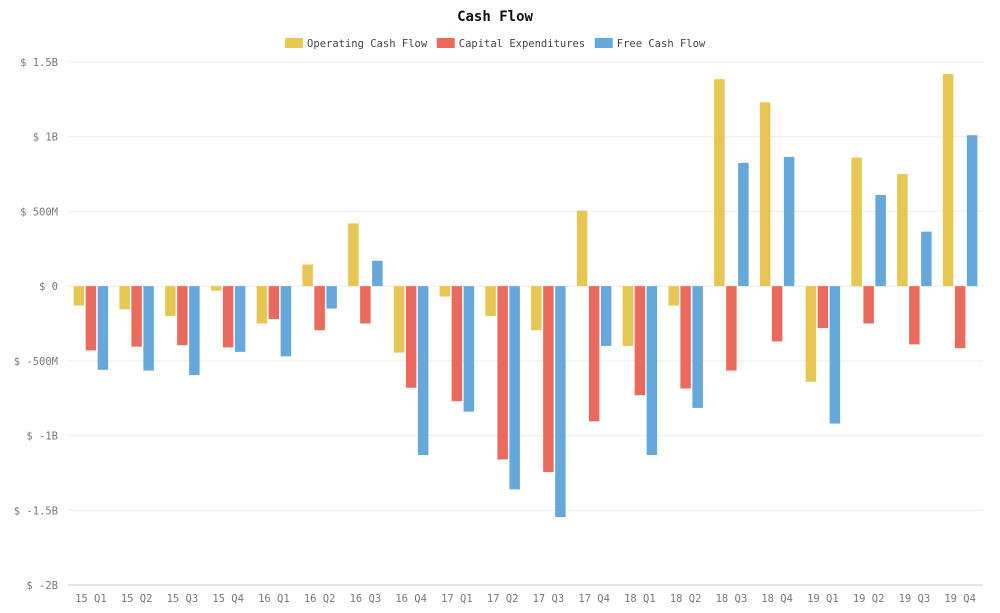 The image size is (1000, 613). Describe the element at coordinates (594, 599) in the screenshot. I see `x-tick-label: 17 Q4` at that location.